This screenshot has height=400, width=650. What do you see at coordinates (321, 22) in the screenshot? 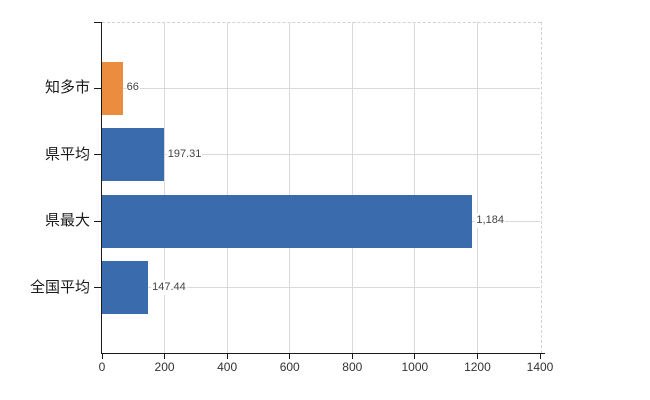
I see `plot-top-border` at bounding box center [321, 22].